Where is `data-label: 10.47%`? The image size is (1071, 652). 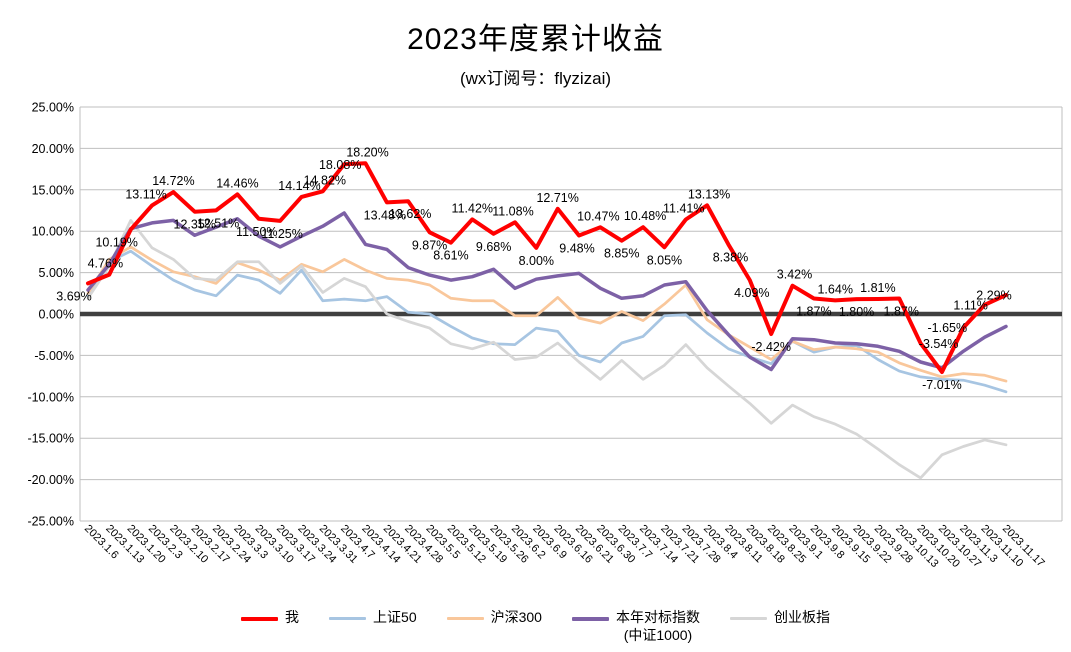 data-label: 10.47% is located at coordinates (598, 216).